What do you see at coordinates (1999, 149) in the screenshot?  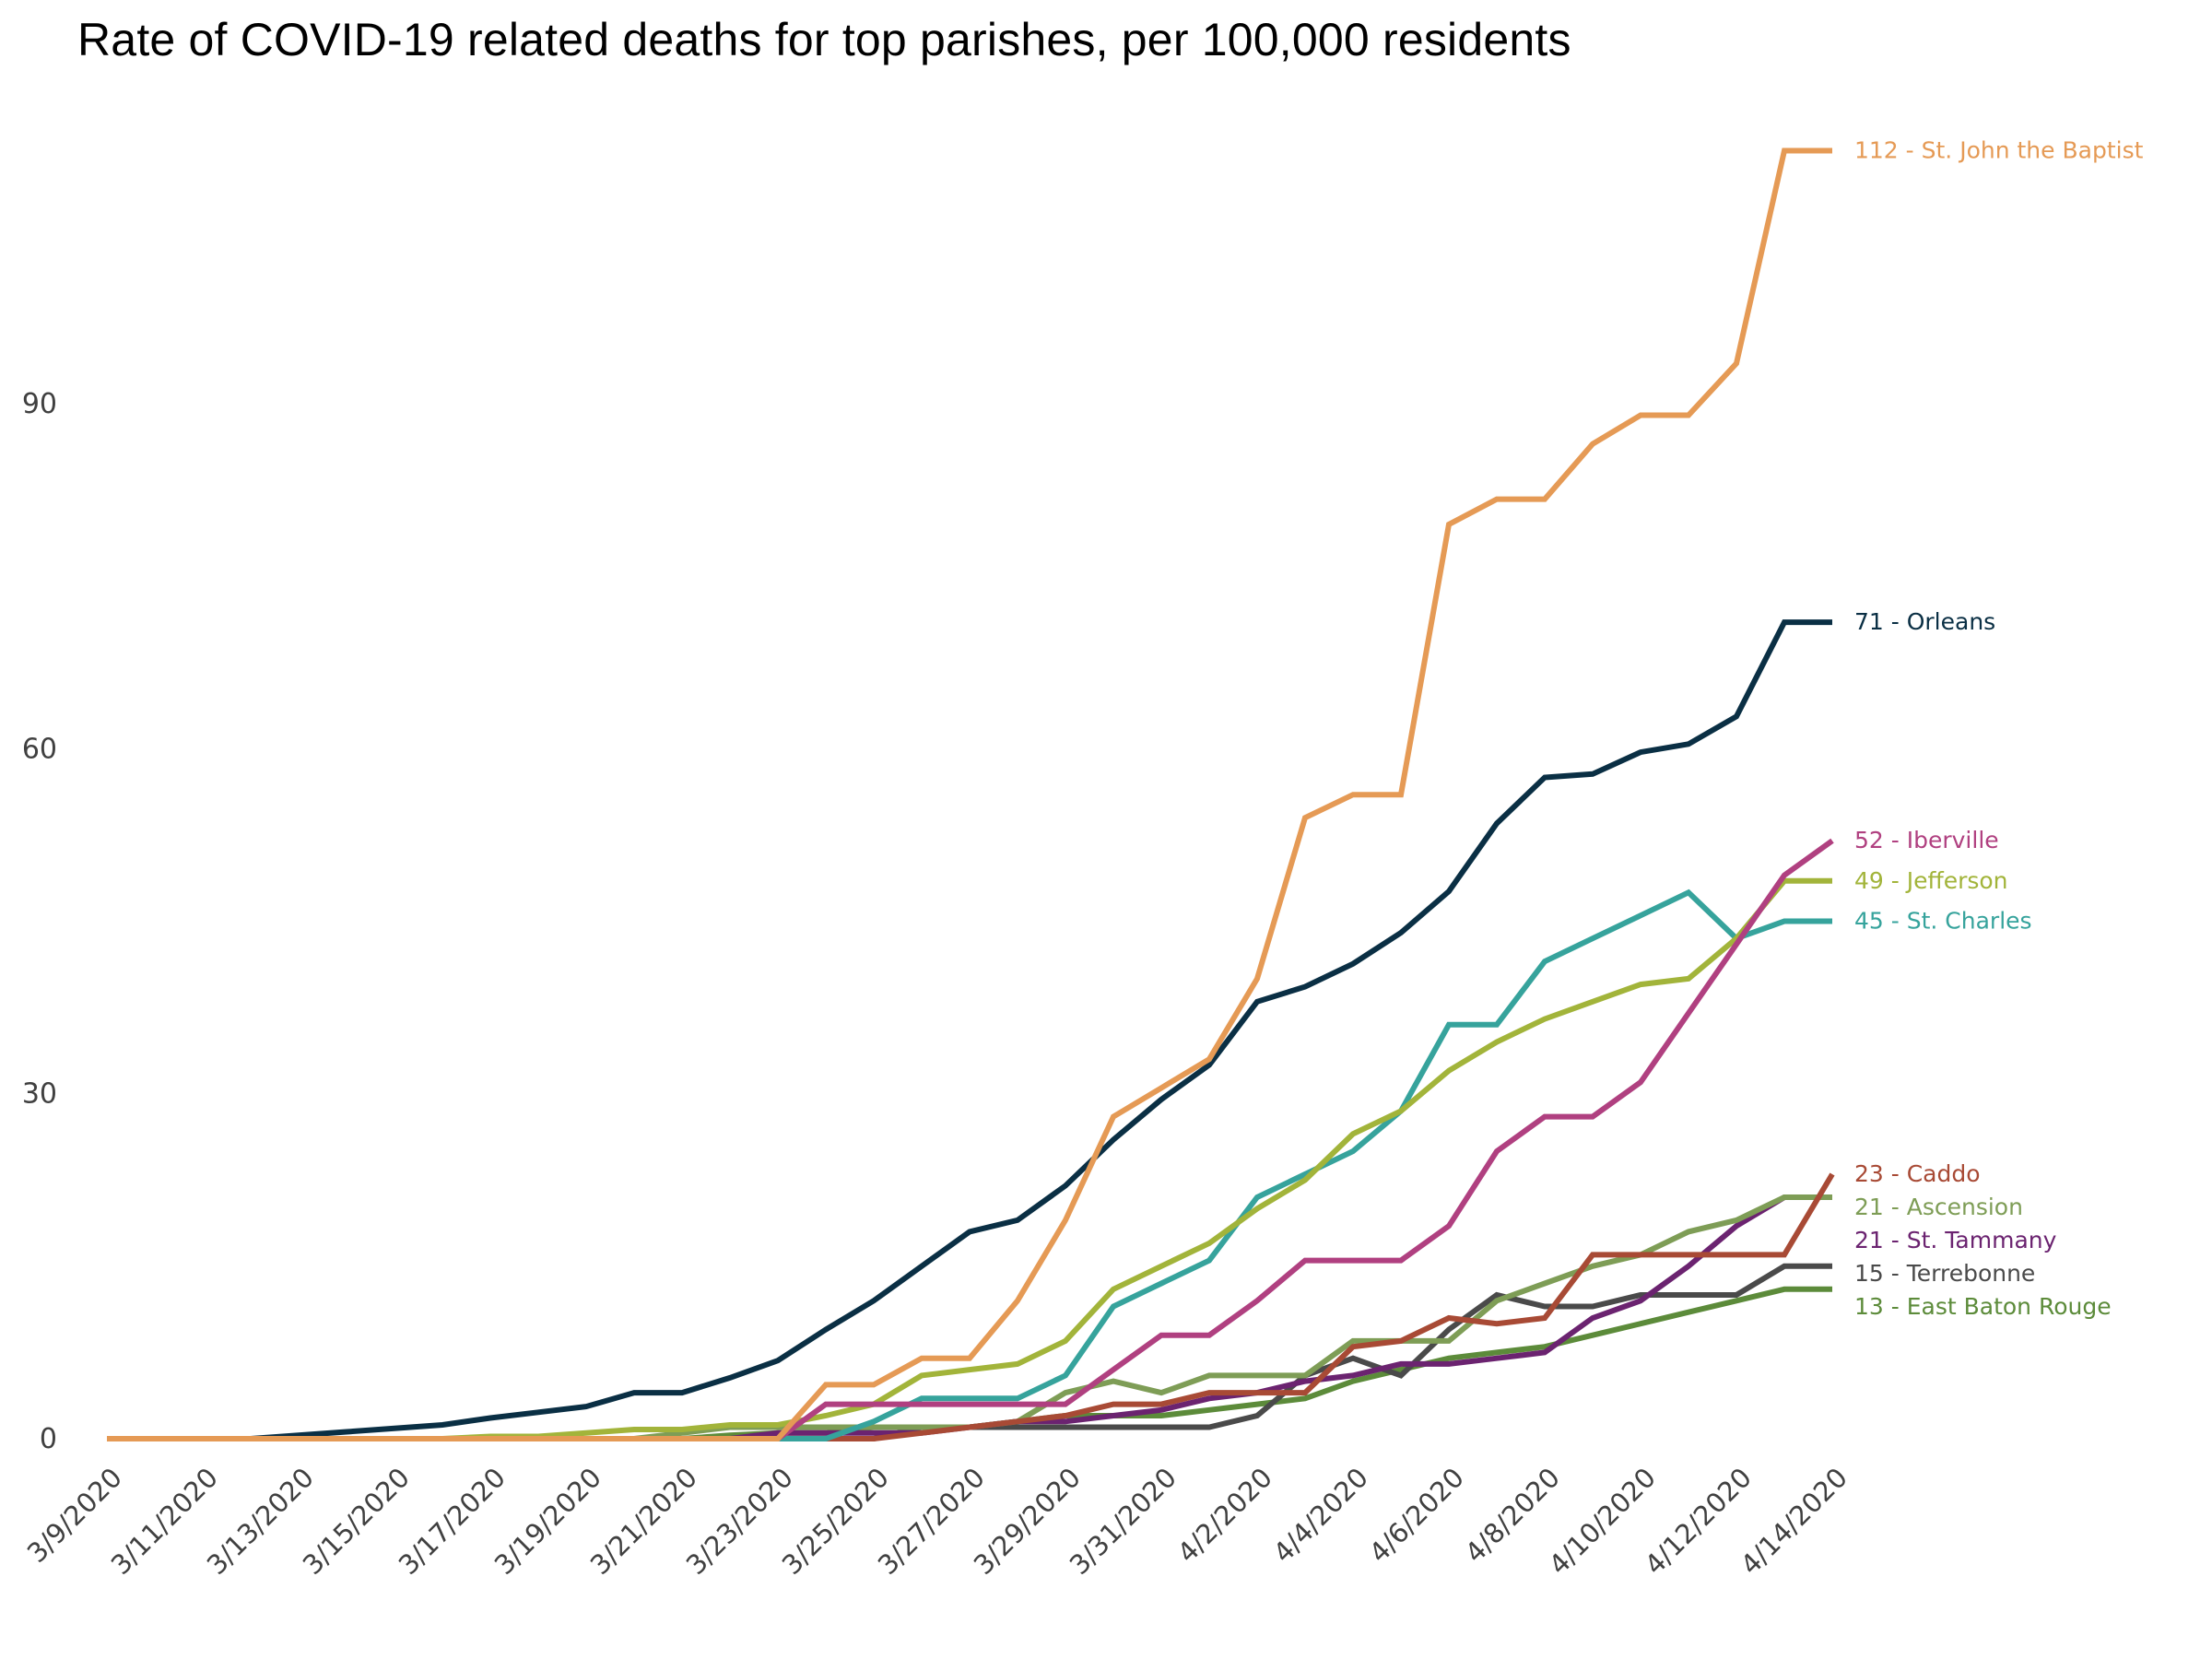 I see `end-label-st-john-the-baptist: 112 - St. John the Baptist` at bounding box center [1999, 149].